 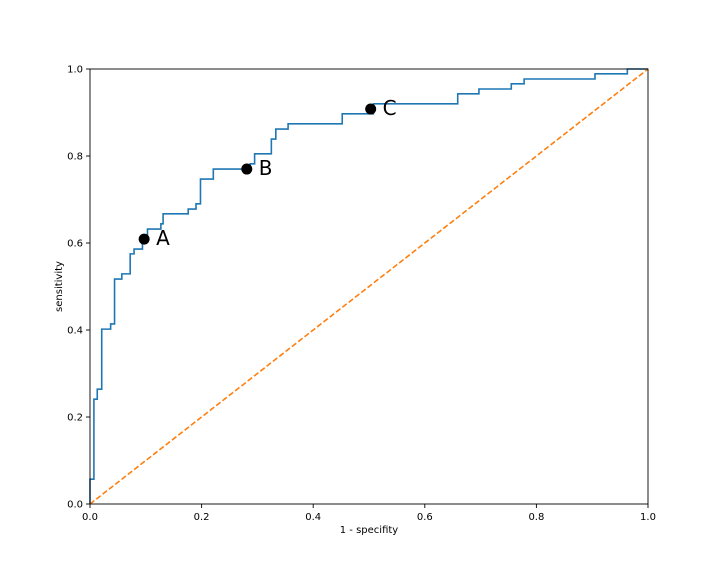 What do you see at coordinates (247, 169) in the screenshot?
I see `highlight-point-b` at bounding box center [247, 169].